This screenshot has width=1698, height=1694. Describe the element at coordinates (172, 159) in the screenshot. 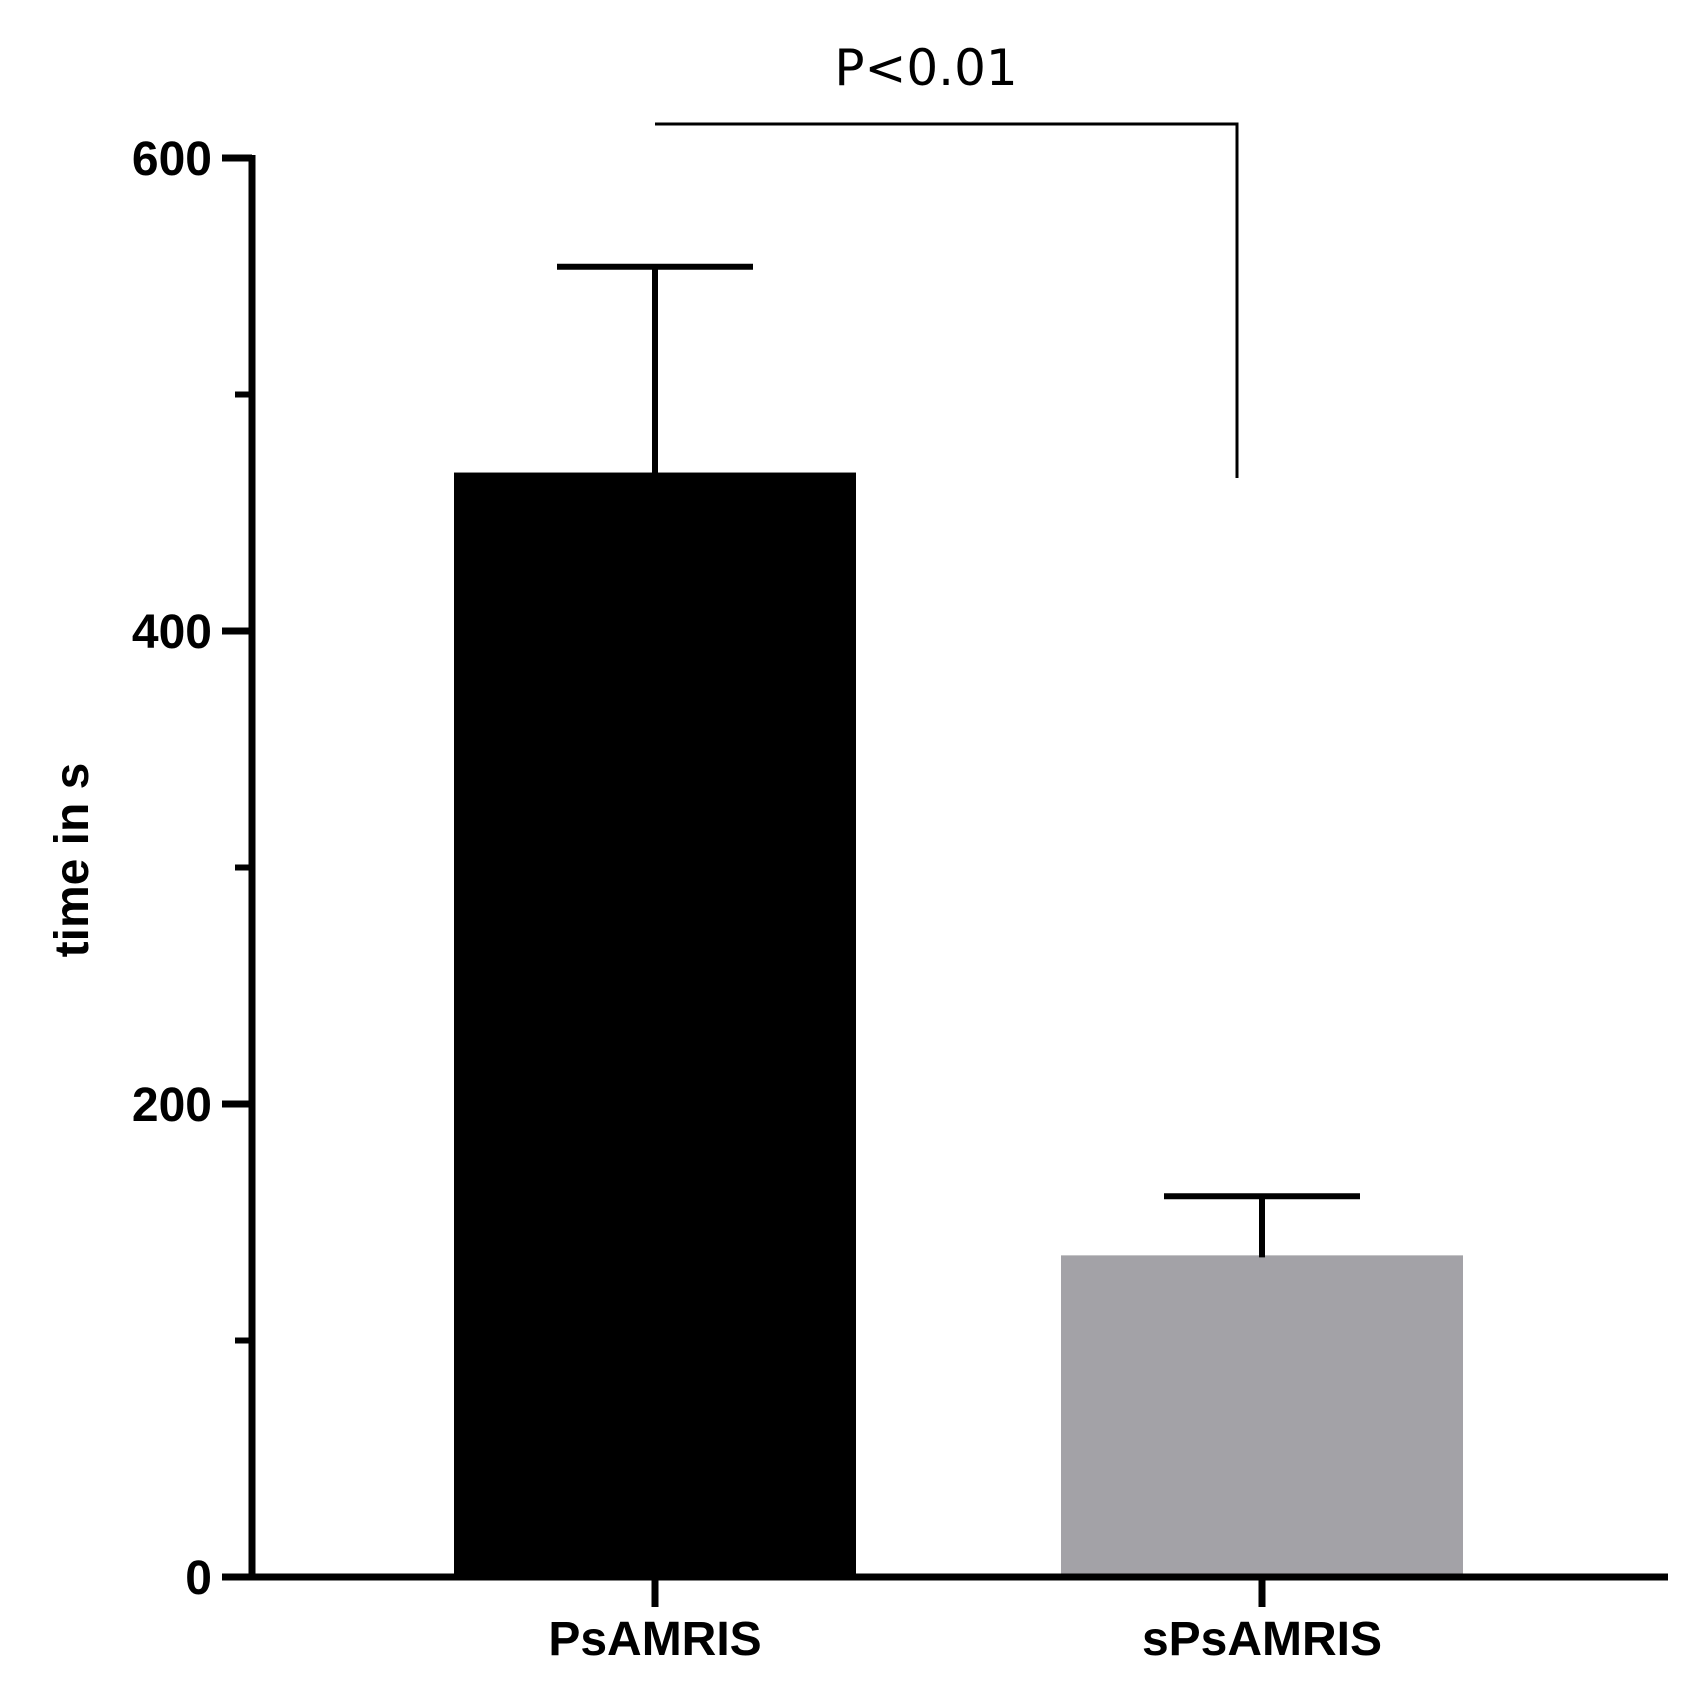

I see `y-tick-label-600: 600` at that location.